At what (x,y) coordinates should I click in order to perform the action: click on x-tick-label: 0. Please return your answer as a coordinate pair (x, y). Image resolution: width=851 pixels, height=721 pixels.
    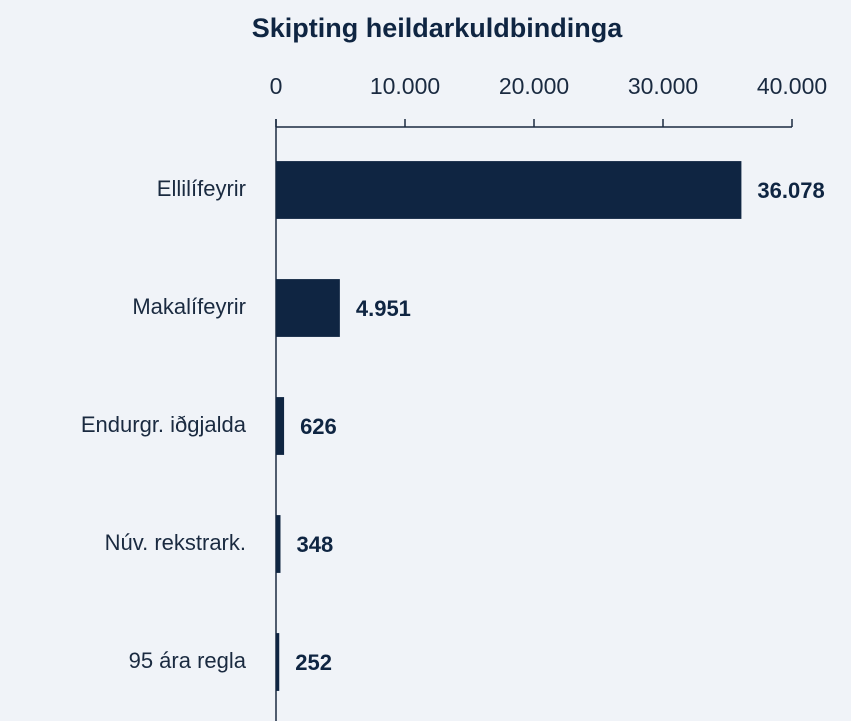
    Looking at the image, I should click on (276, 86).